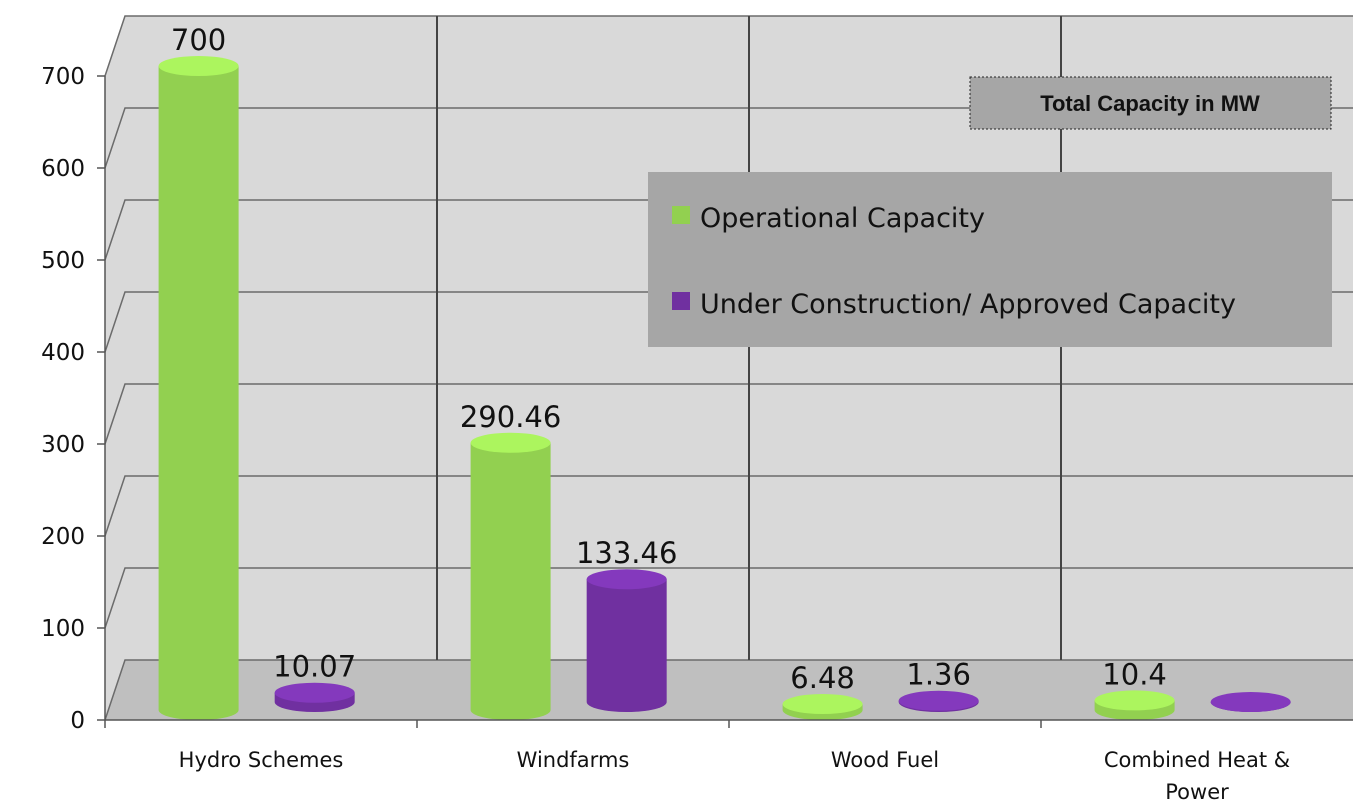 The height and width of the screenshot is (811, 1353). I want to click on x-category-label: Wood Fuel, so click(885, 760).